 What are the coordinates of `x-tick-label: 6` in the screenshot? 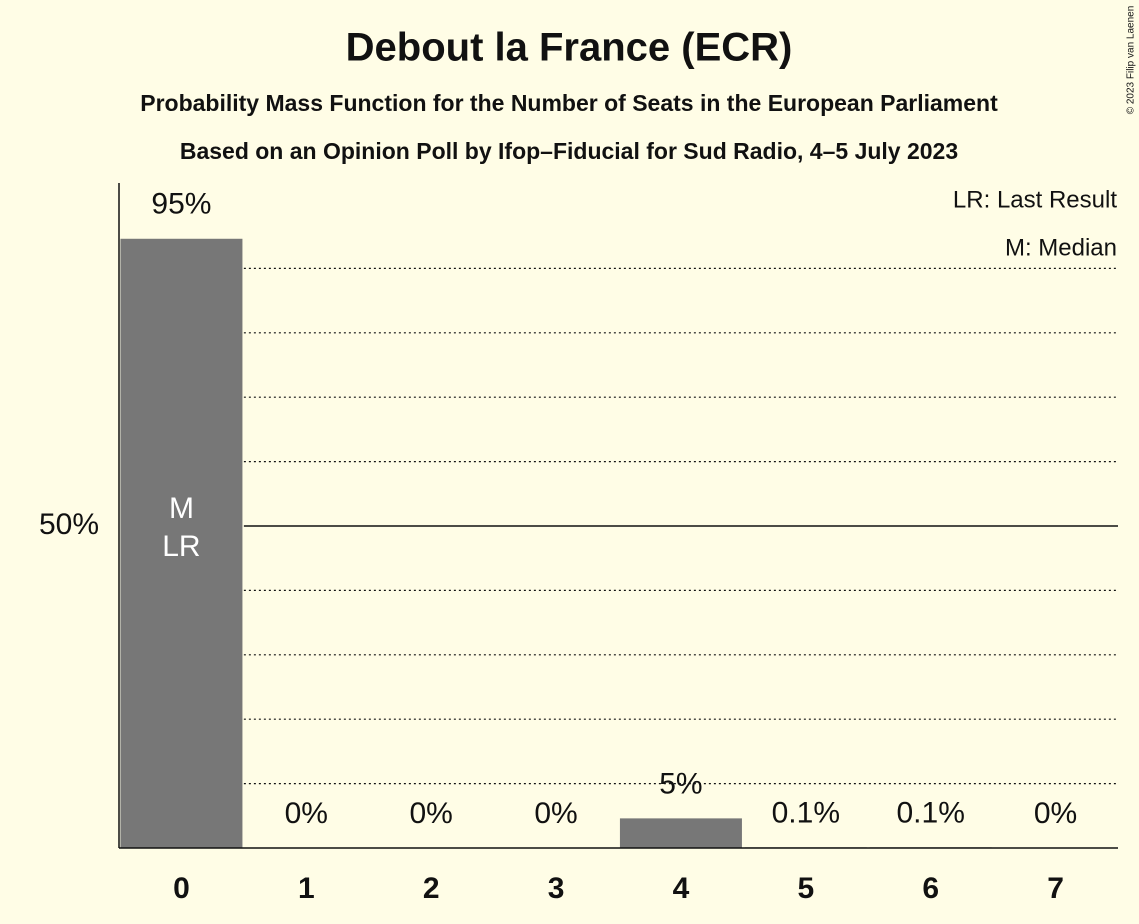 It's located at (930, 888).